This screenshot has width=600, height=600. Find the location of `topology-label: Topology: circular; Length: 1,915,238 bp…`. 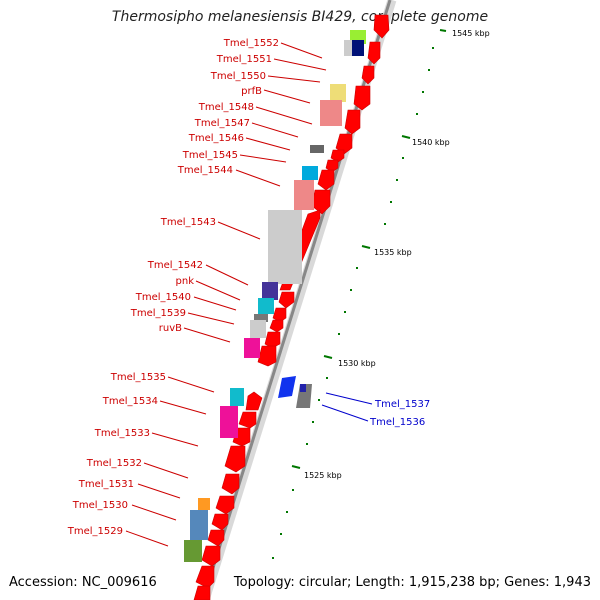

topology-label: Topology: circular; Length: 1,915,238 bp… is located at coordinates (412, 582).